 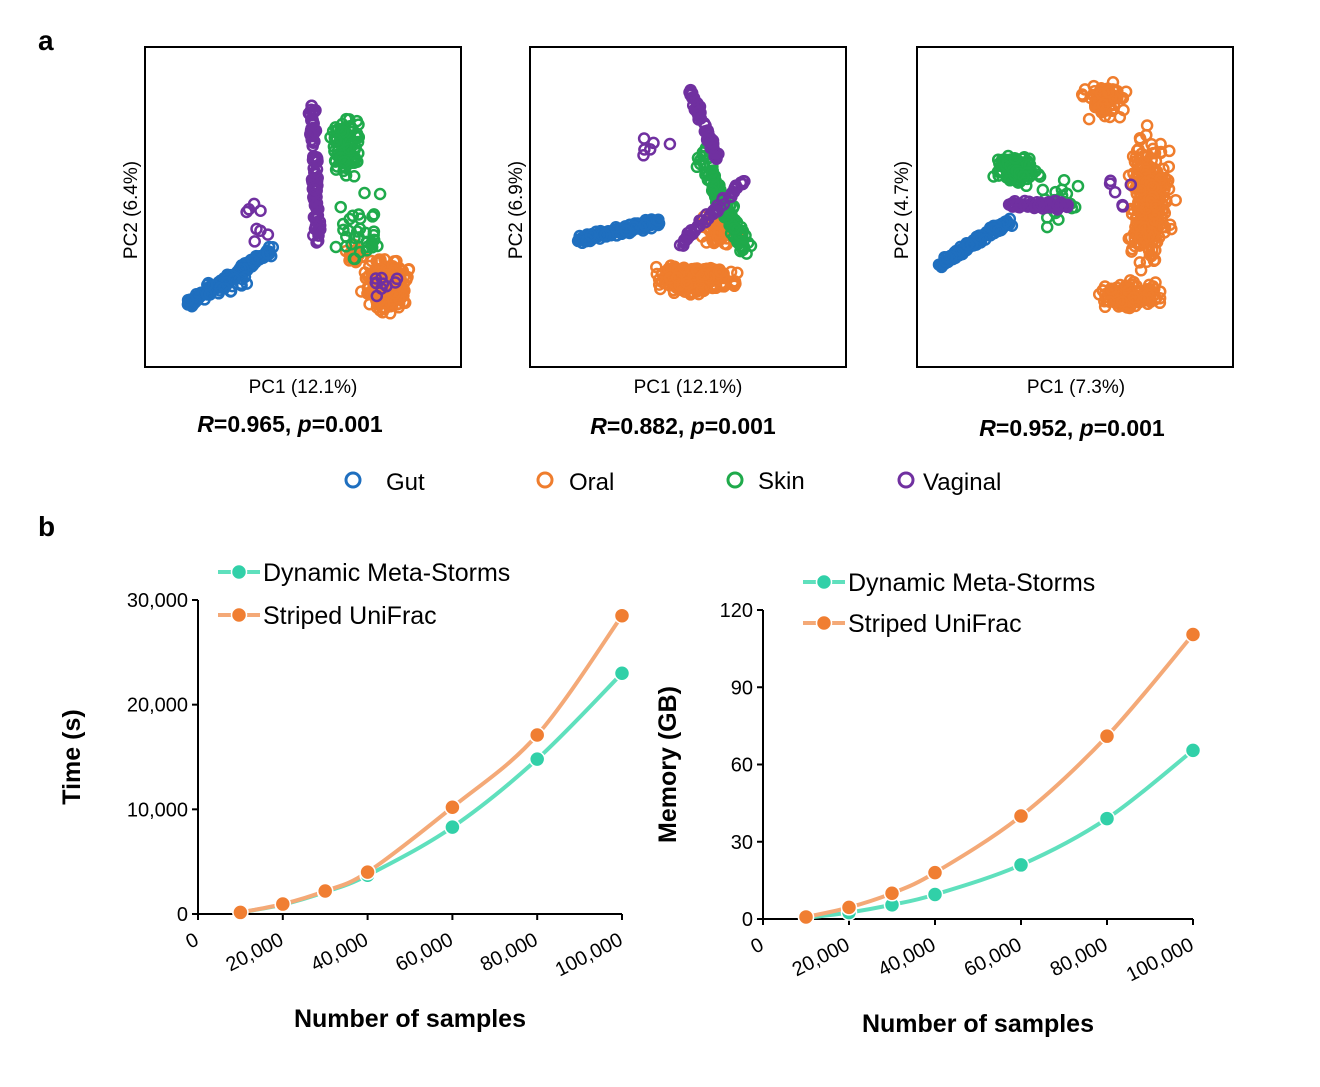 What do you see at coordinates (591, 482) in the screenshot?
I see `legend-label-oral: Oral` at bounding box center [591, 482].